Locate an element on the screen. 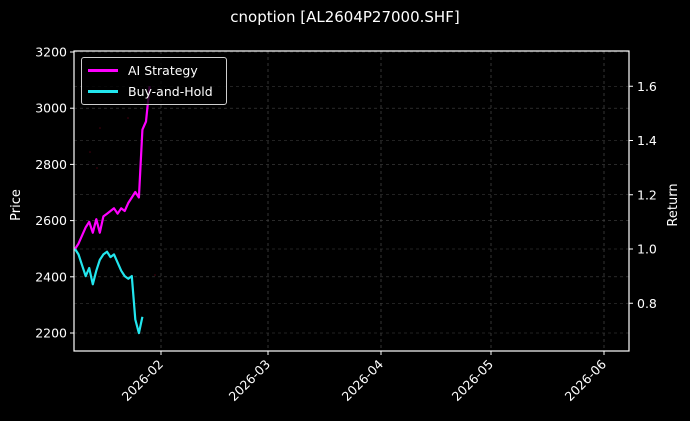 The width and height of the screenshot is (690, 421). y-tick-label: 2200 is located at coordinates (51, 333).